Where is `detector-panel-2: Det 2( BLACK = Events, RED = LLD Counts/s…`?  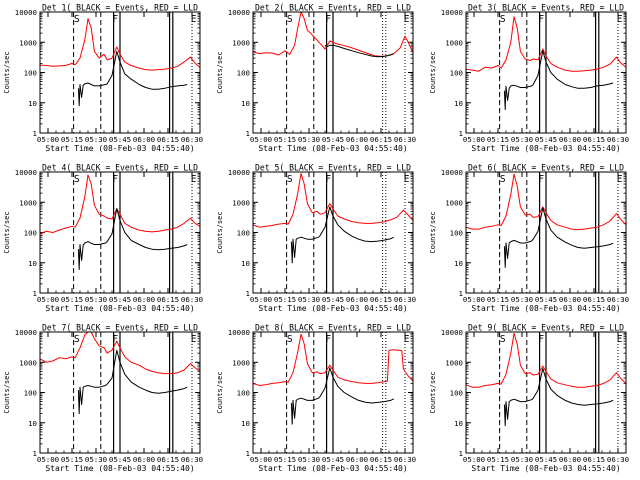
detector-panel-2: Det 2( BLACK = Events, RED = LLD Counts/s… is located at coordinates (316, 79).